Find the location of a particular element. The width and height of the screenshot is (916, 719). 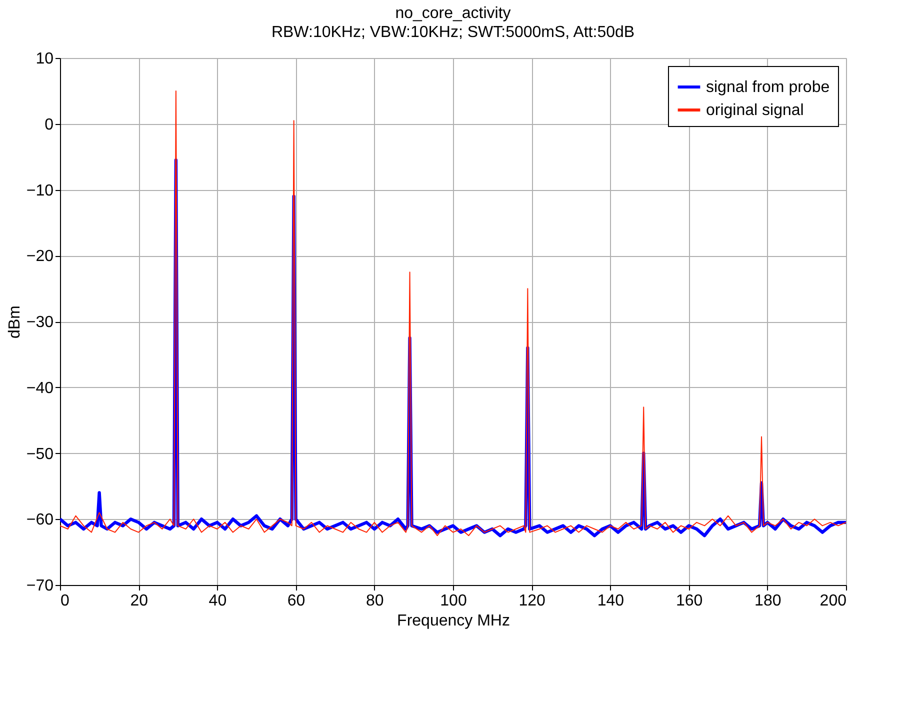

y-tick-label: −50 is located at coordinates (40, 454).